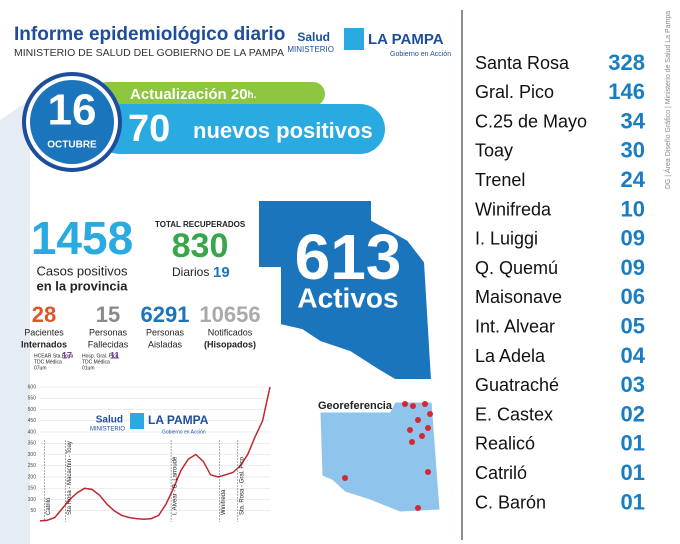 The height and width of the screenshot is (544, 680). What do you see at coordinates (633, 120) in the screenshot?
I see `locality-value: 34` at bounding box center [633, 120].